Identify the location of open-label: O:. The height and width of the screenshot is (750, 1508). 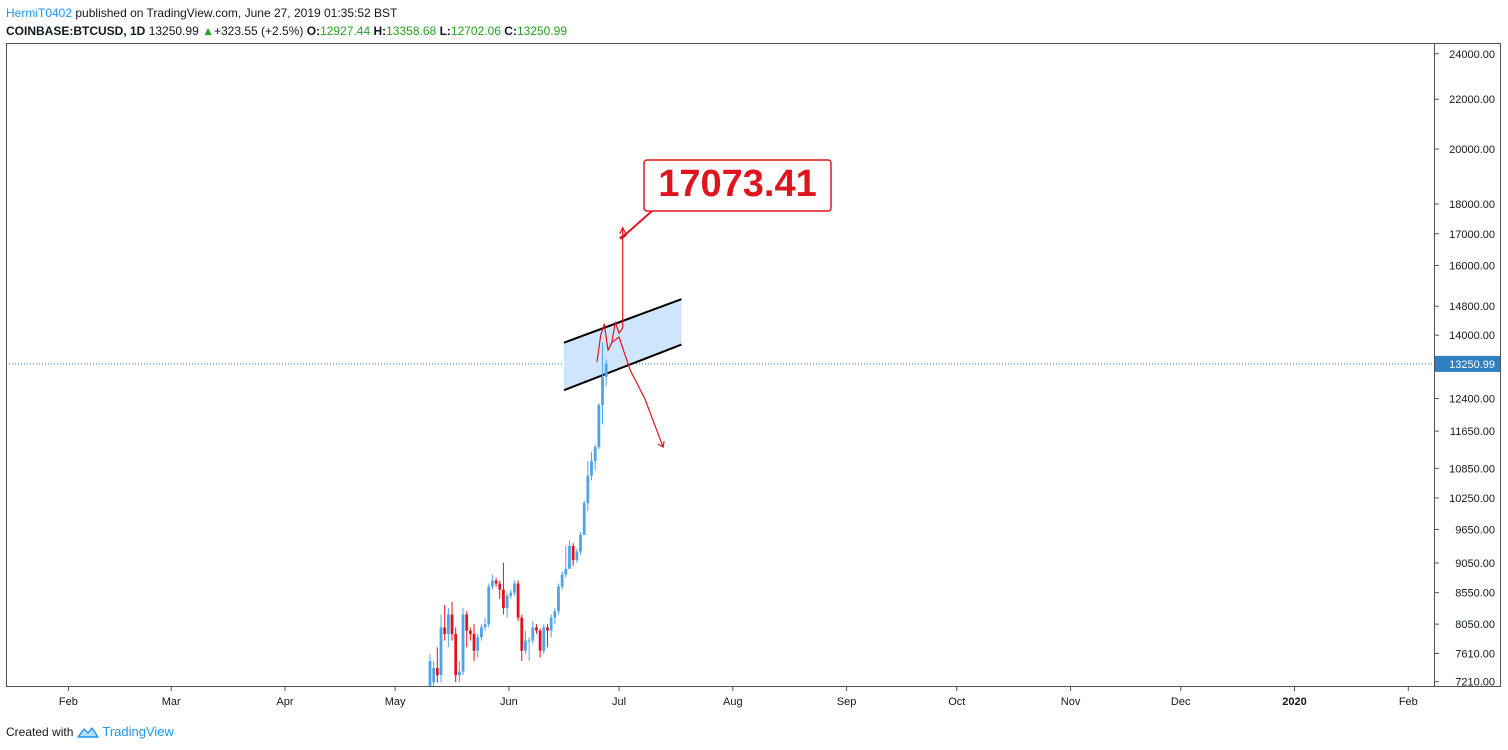
(313, 31).